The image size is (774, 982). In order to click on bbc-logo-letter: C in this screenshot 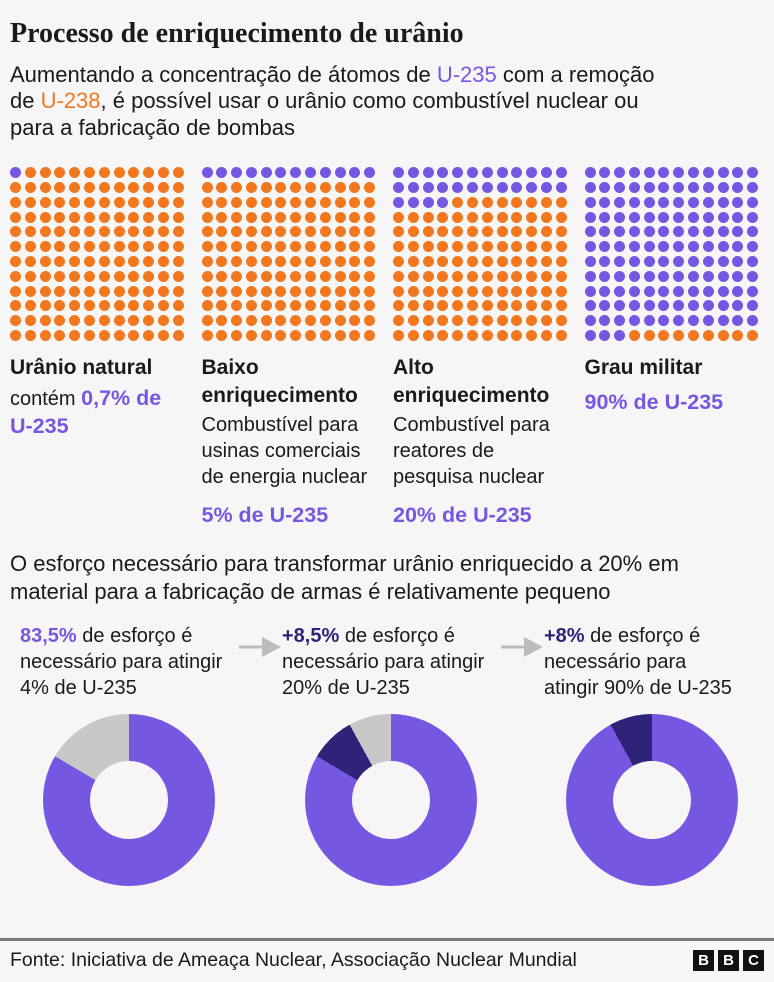, I will do `click(753, 960)`.